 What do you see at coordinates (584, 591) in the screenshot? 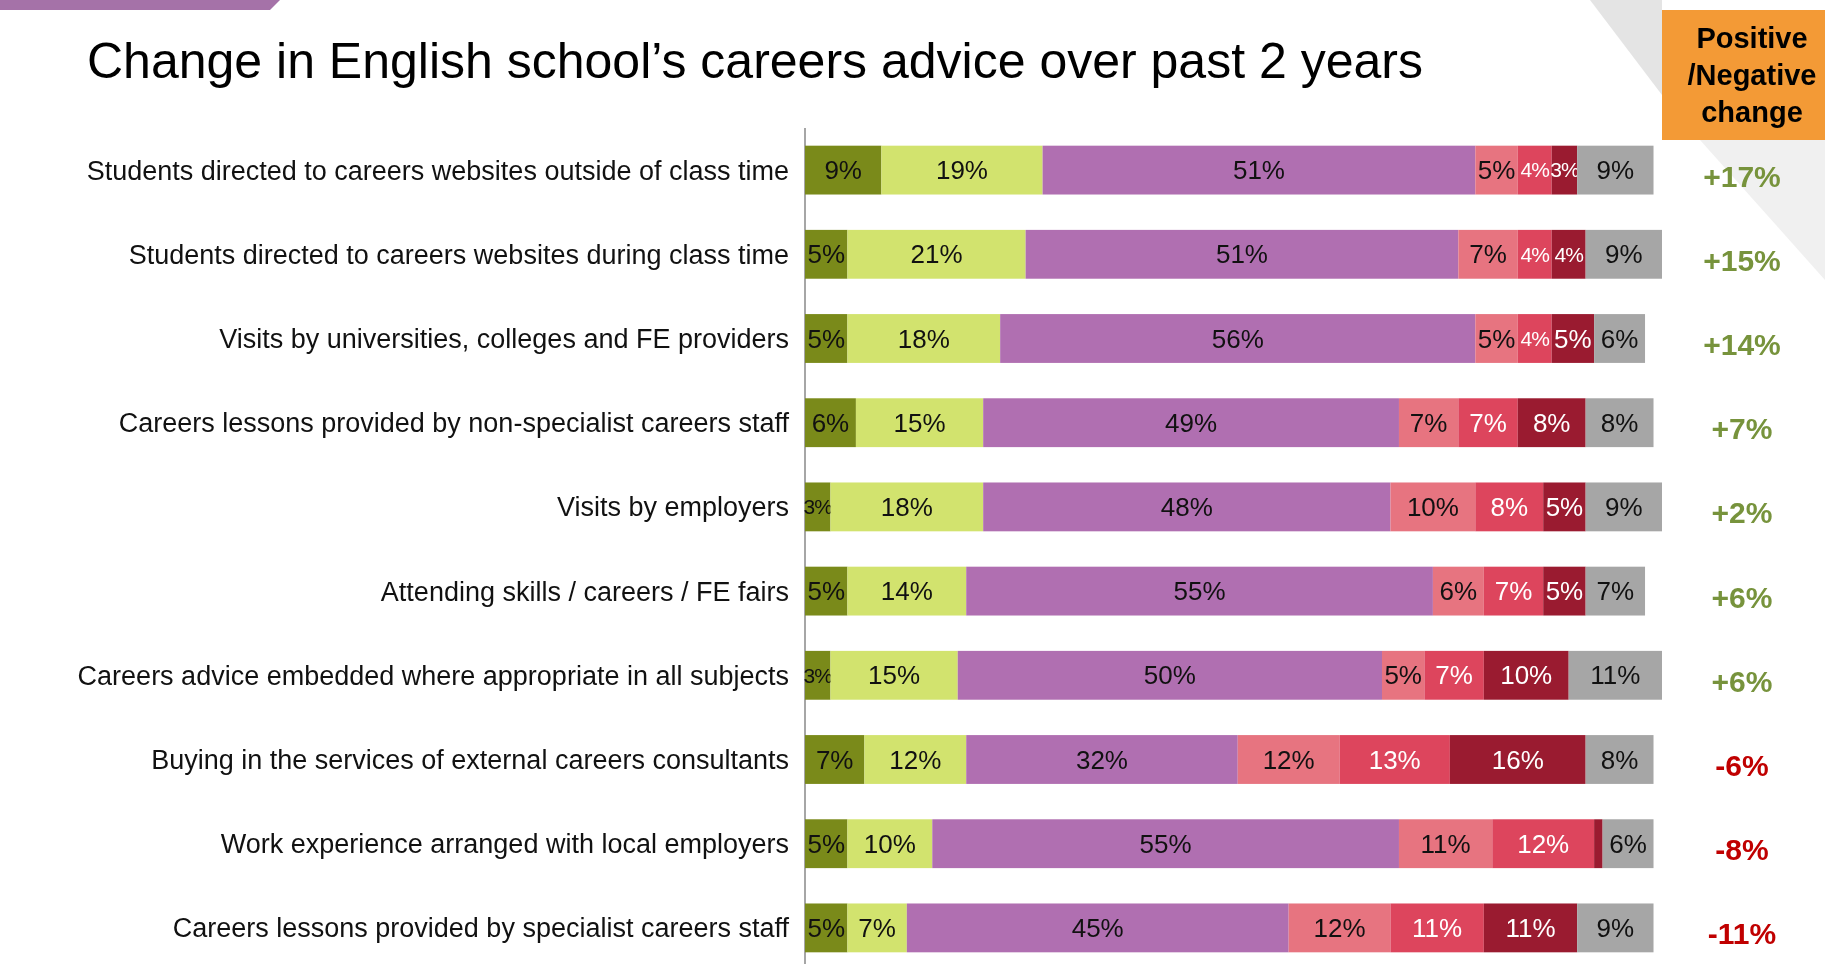
I see `y-tick-label: Attending skills / careers / FE fairs` at bounding box center [584, 591].